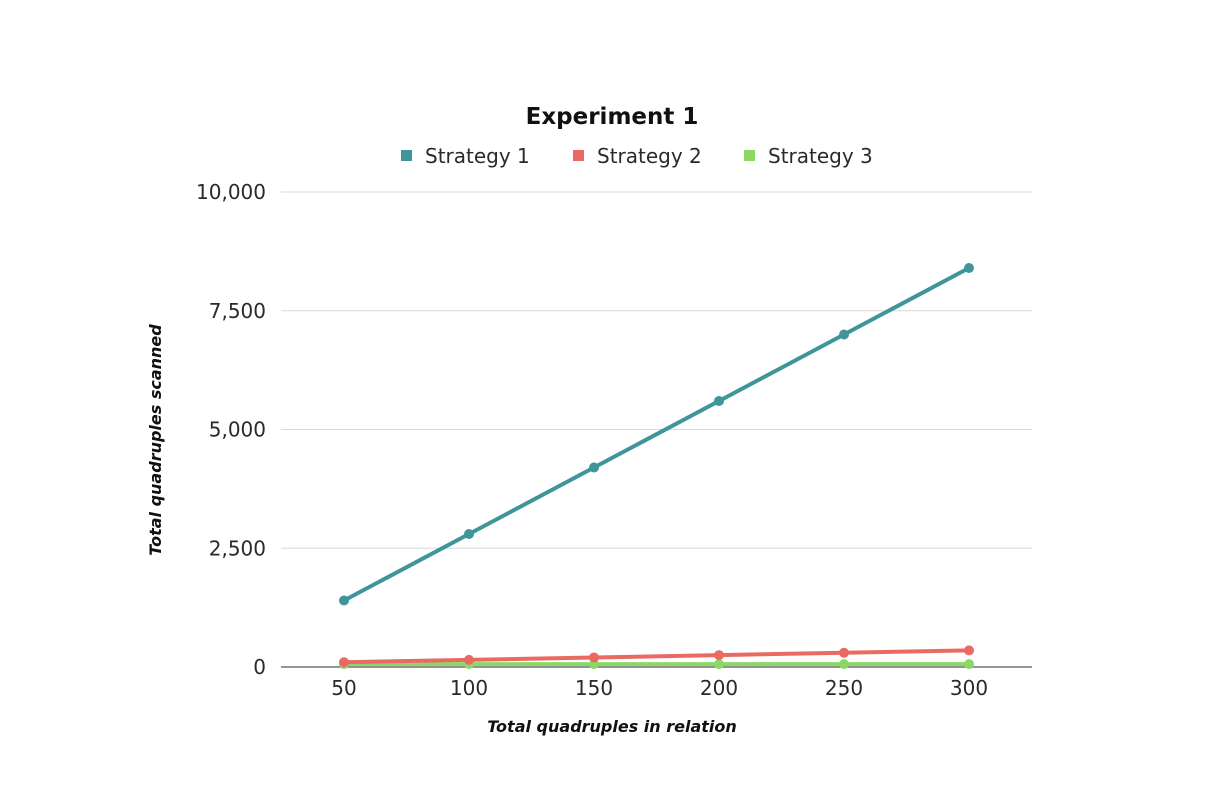 The image size is (1230, 792). What do you see at coordinates (237, 430) in the screenshot?
I see `y-tick-label: 5,000` at bounding box center [237, 430].